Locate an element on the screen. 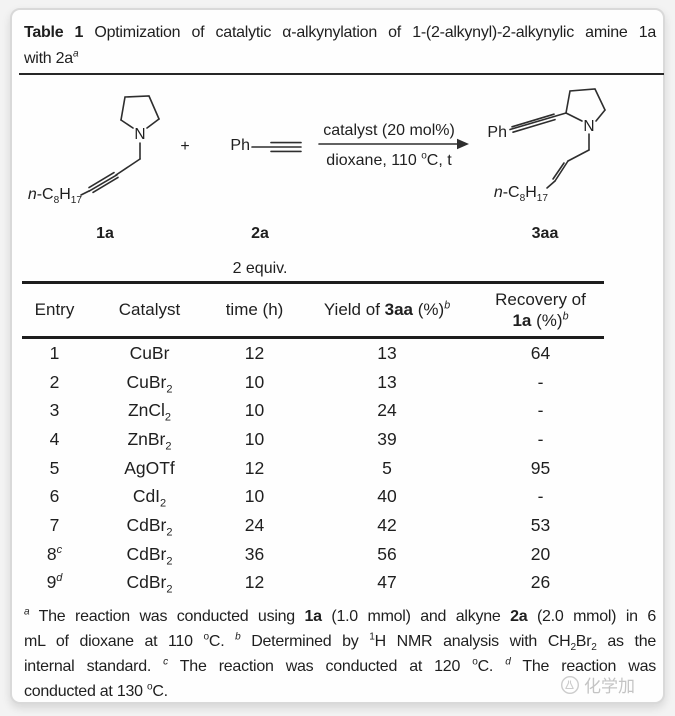 The height and width of the screenshot is (716, 675). cell-yield: 47 is located at coordinates (387, 582).